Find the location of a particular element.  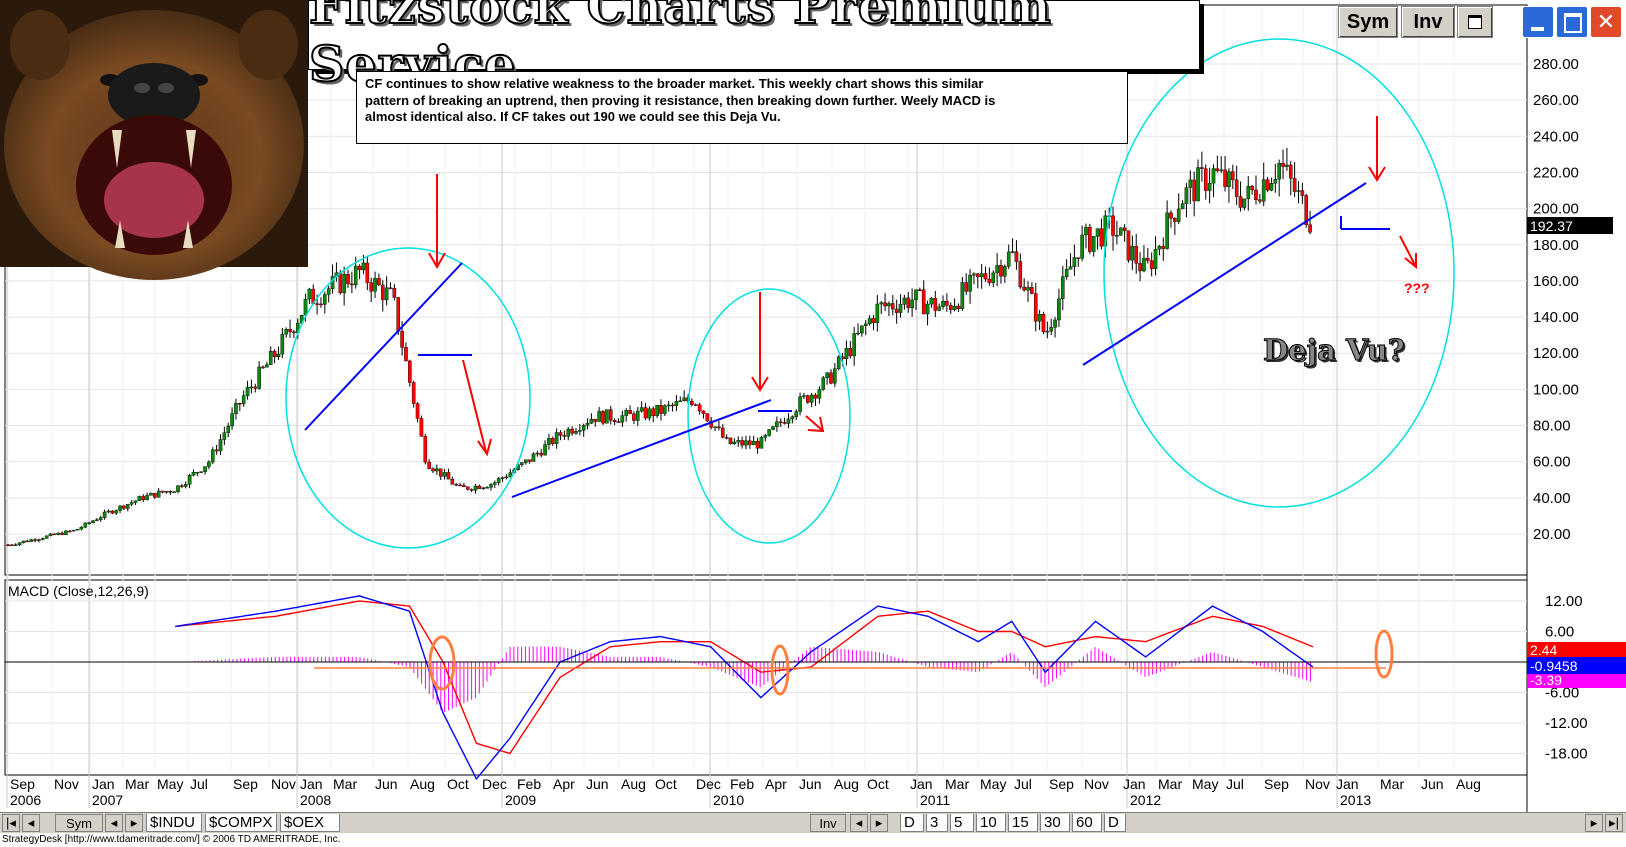

minimize-button is located at coordinates (1538, 22).